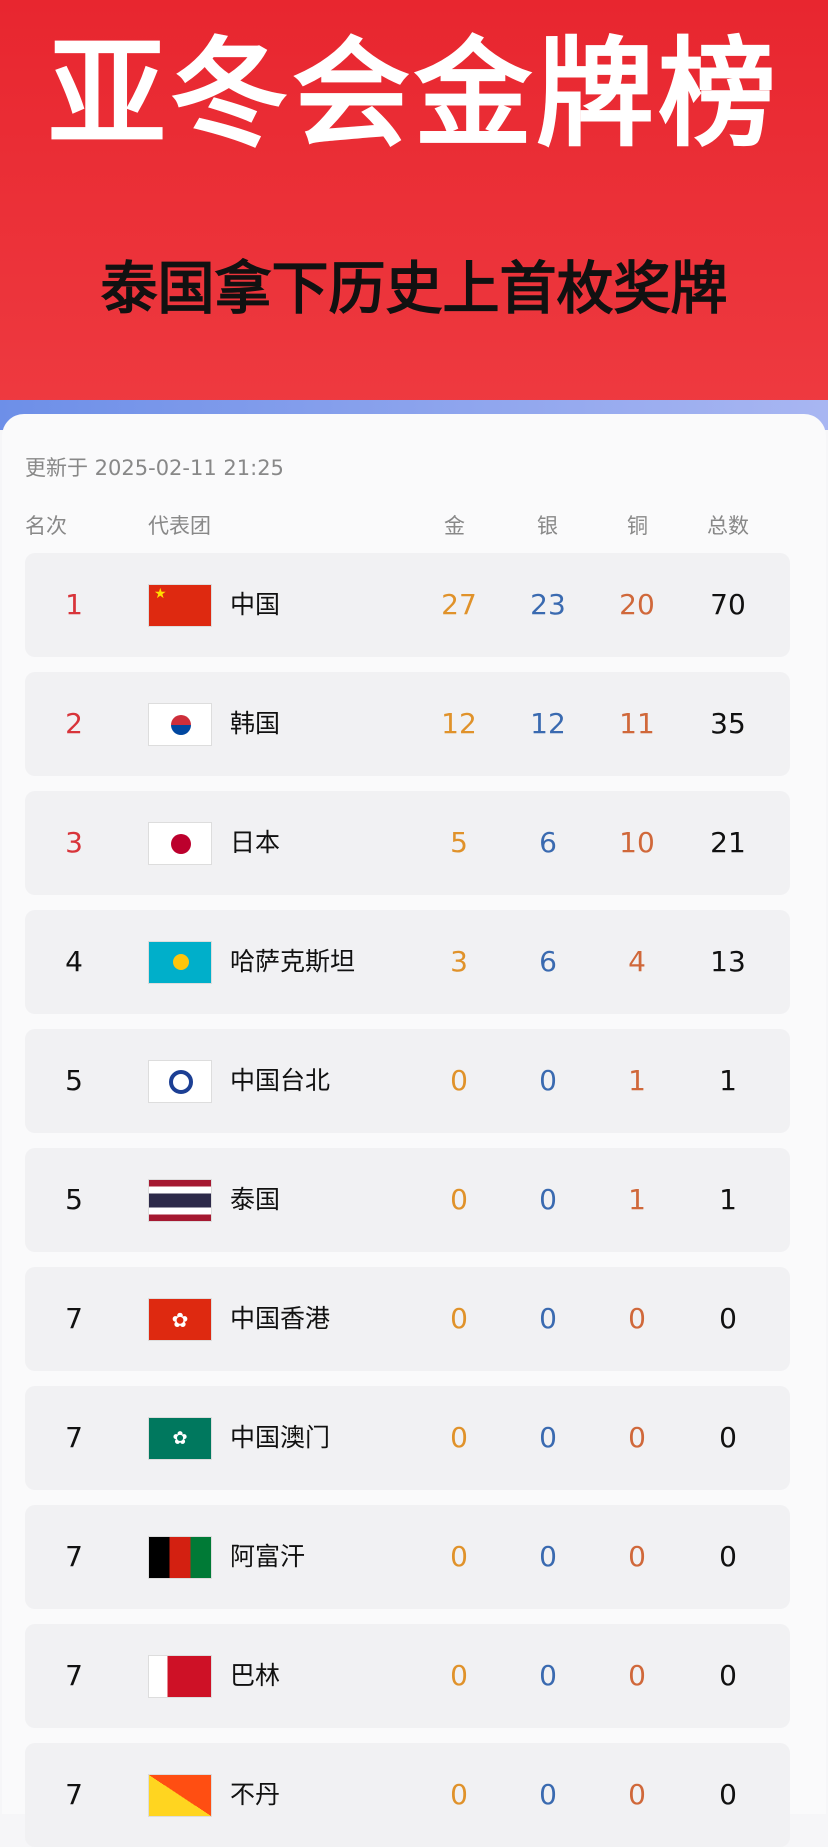 The height and width of the screenshot is (1847, 828). I want to click on column-header-team: 代表团, so click(179, 526).